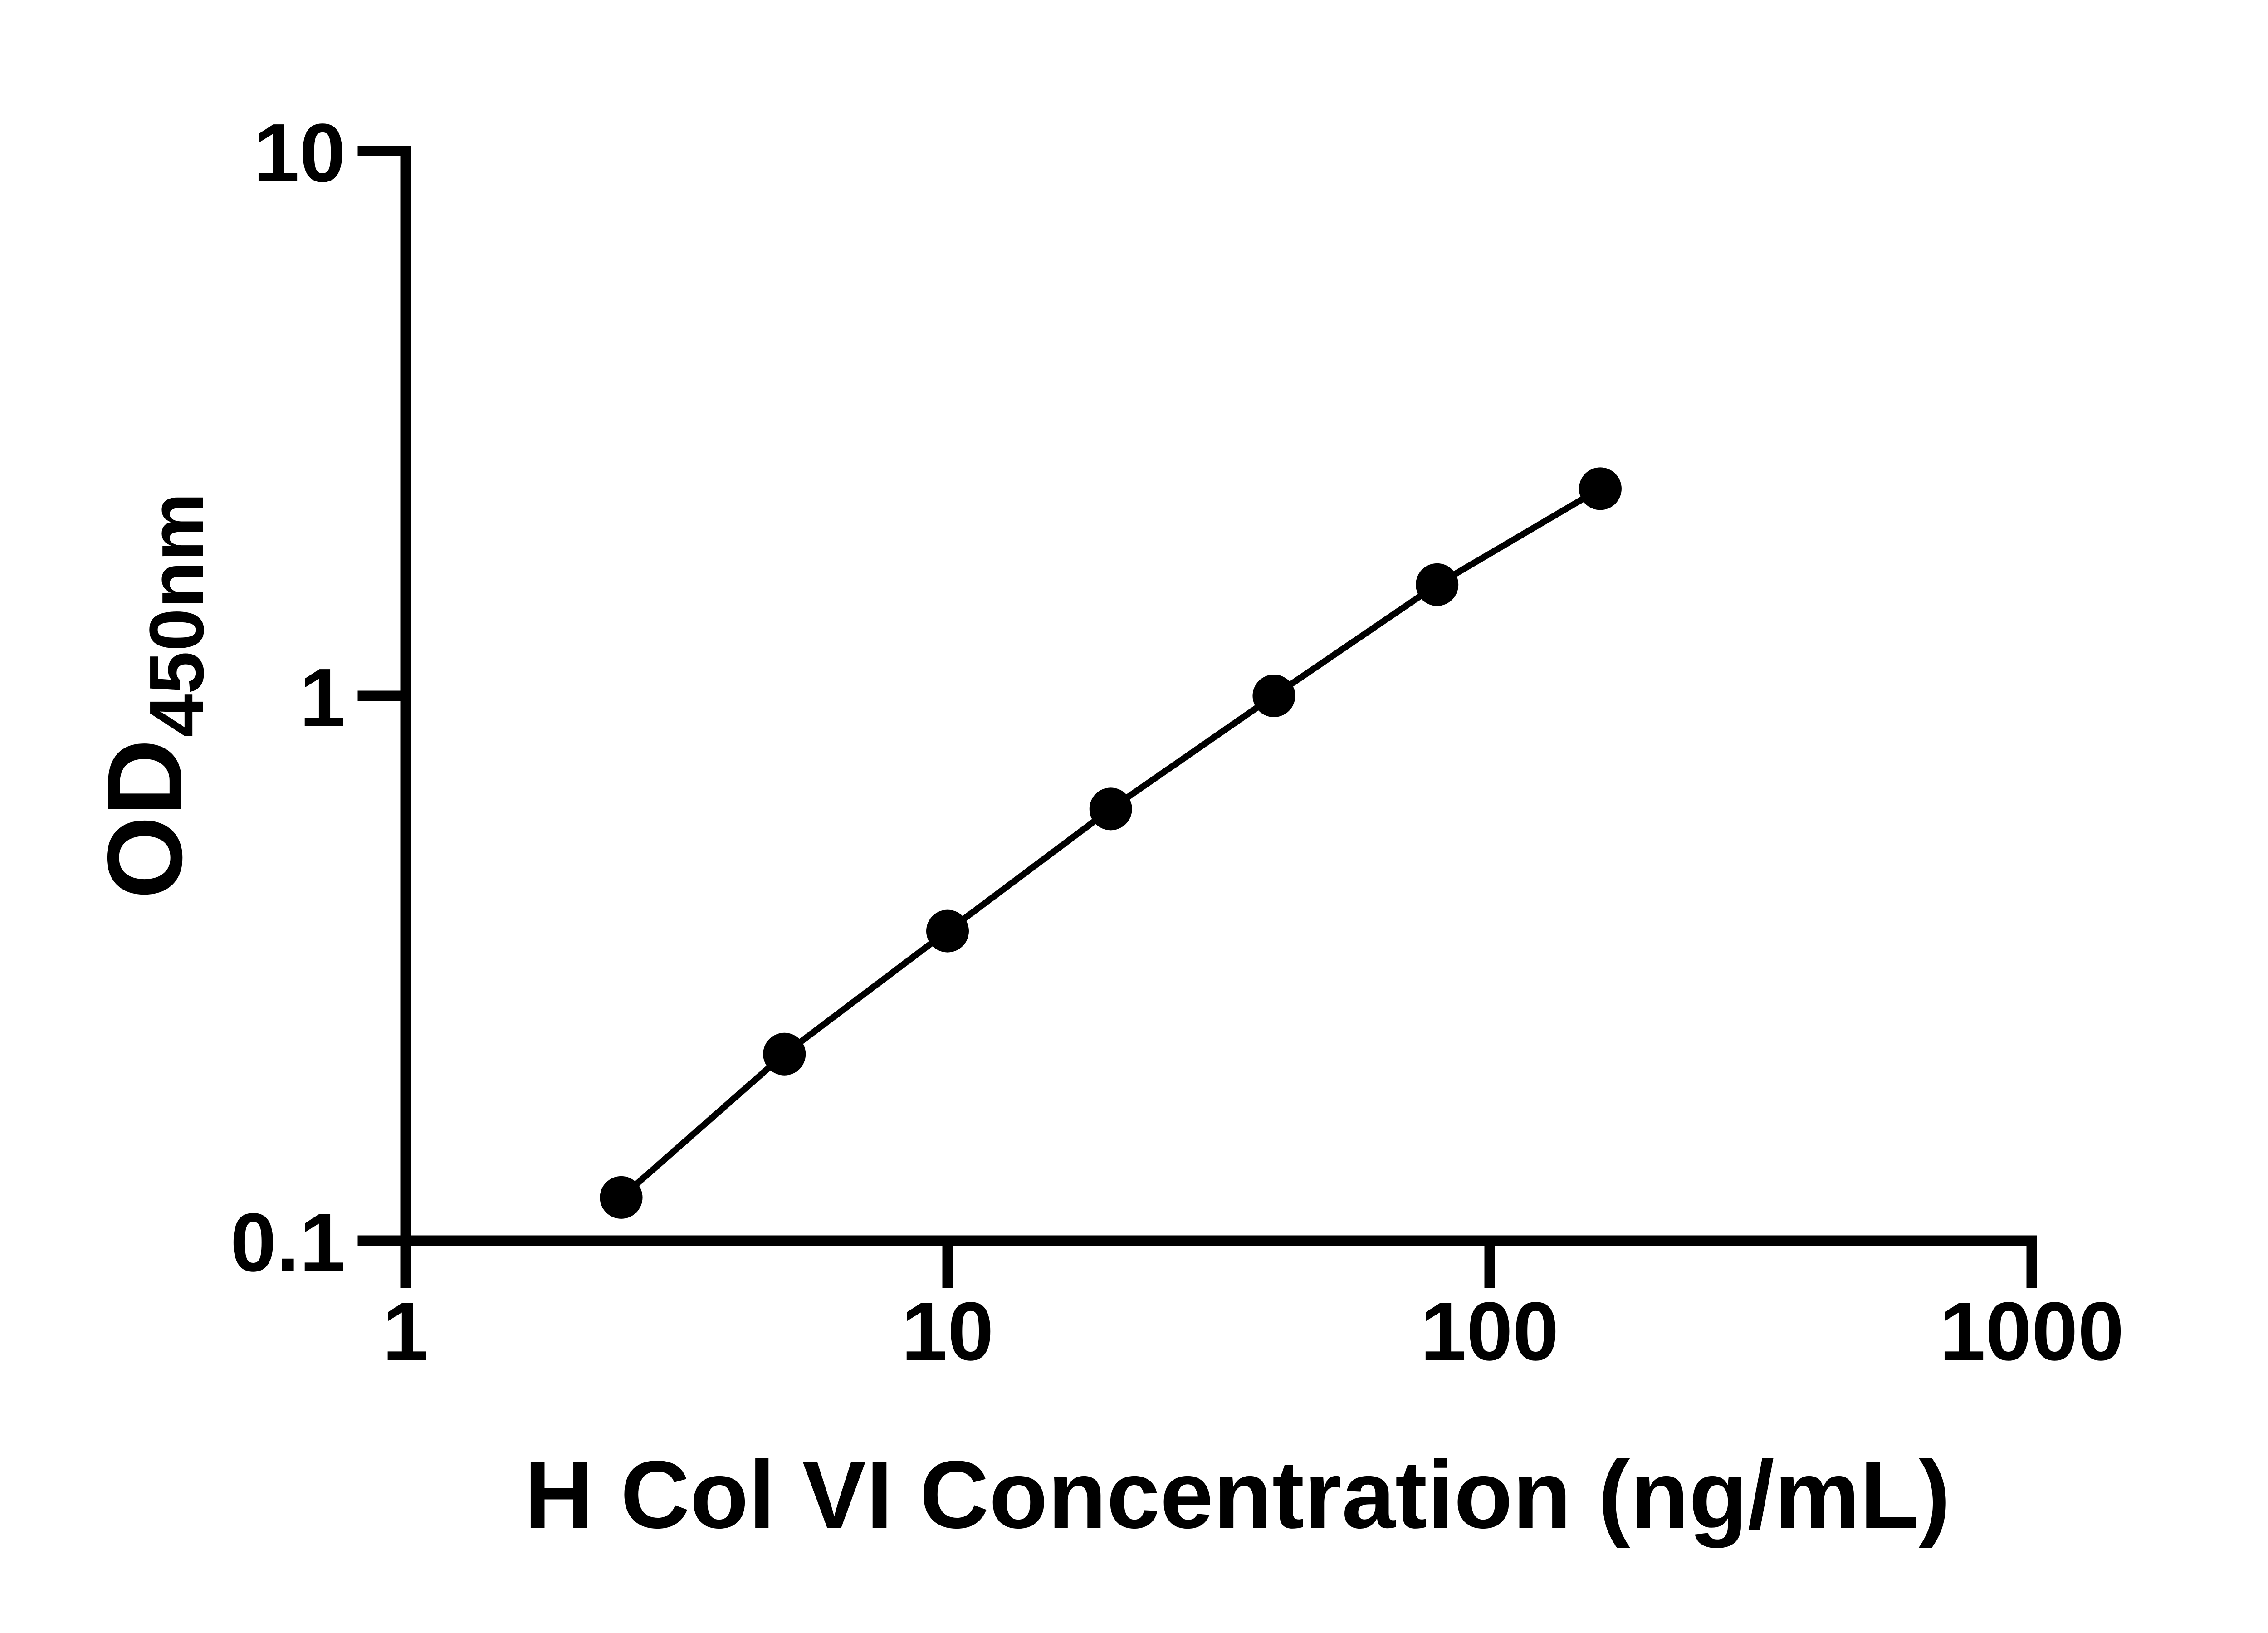 The height and width of the screenshot is (1633, 2268). I want to click on x-tick-label: 1, so click(406, 1331).